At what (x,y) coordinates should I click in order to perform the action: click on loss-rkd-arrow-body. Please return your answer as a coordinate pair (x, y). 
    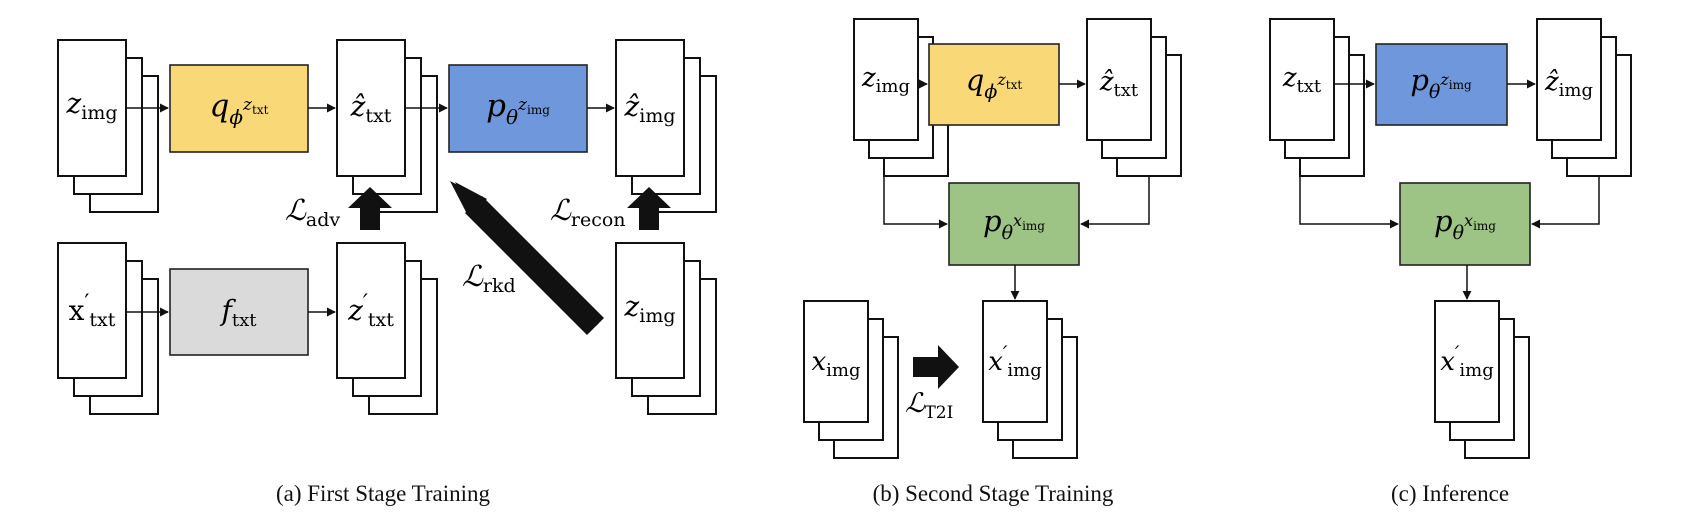
    Looking at the image, I should click on (527, 258).